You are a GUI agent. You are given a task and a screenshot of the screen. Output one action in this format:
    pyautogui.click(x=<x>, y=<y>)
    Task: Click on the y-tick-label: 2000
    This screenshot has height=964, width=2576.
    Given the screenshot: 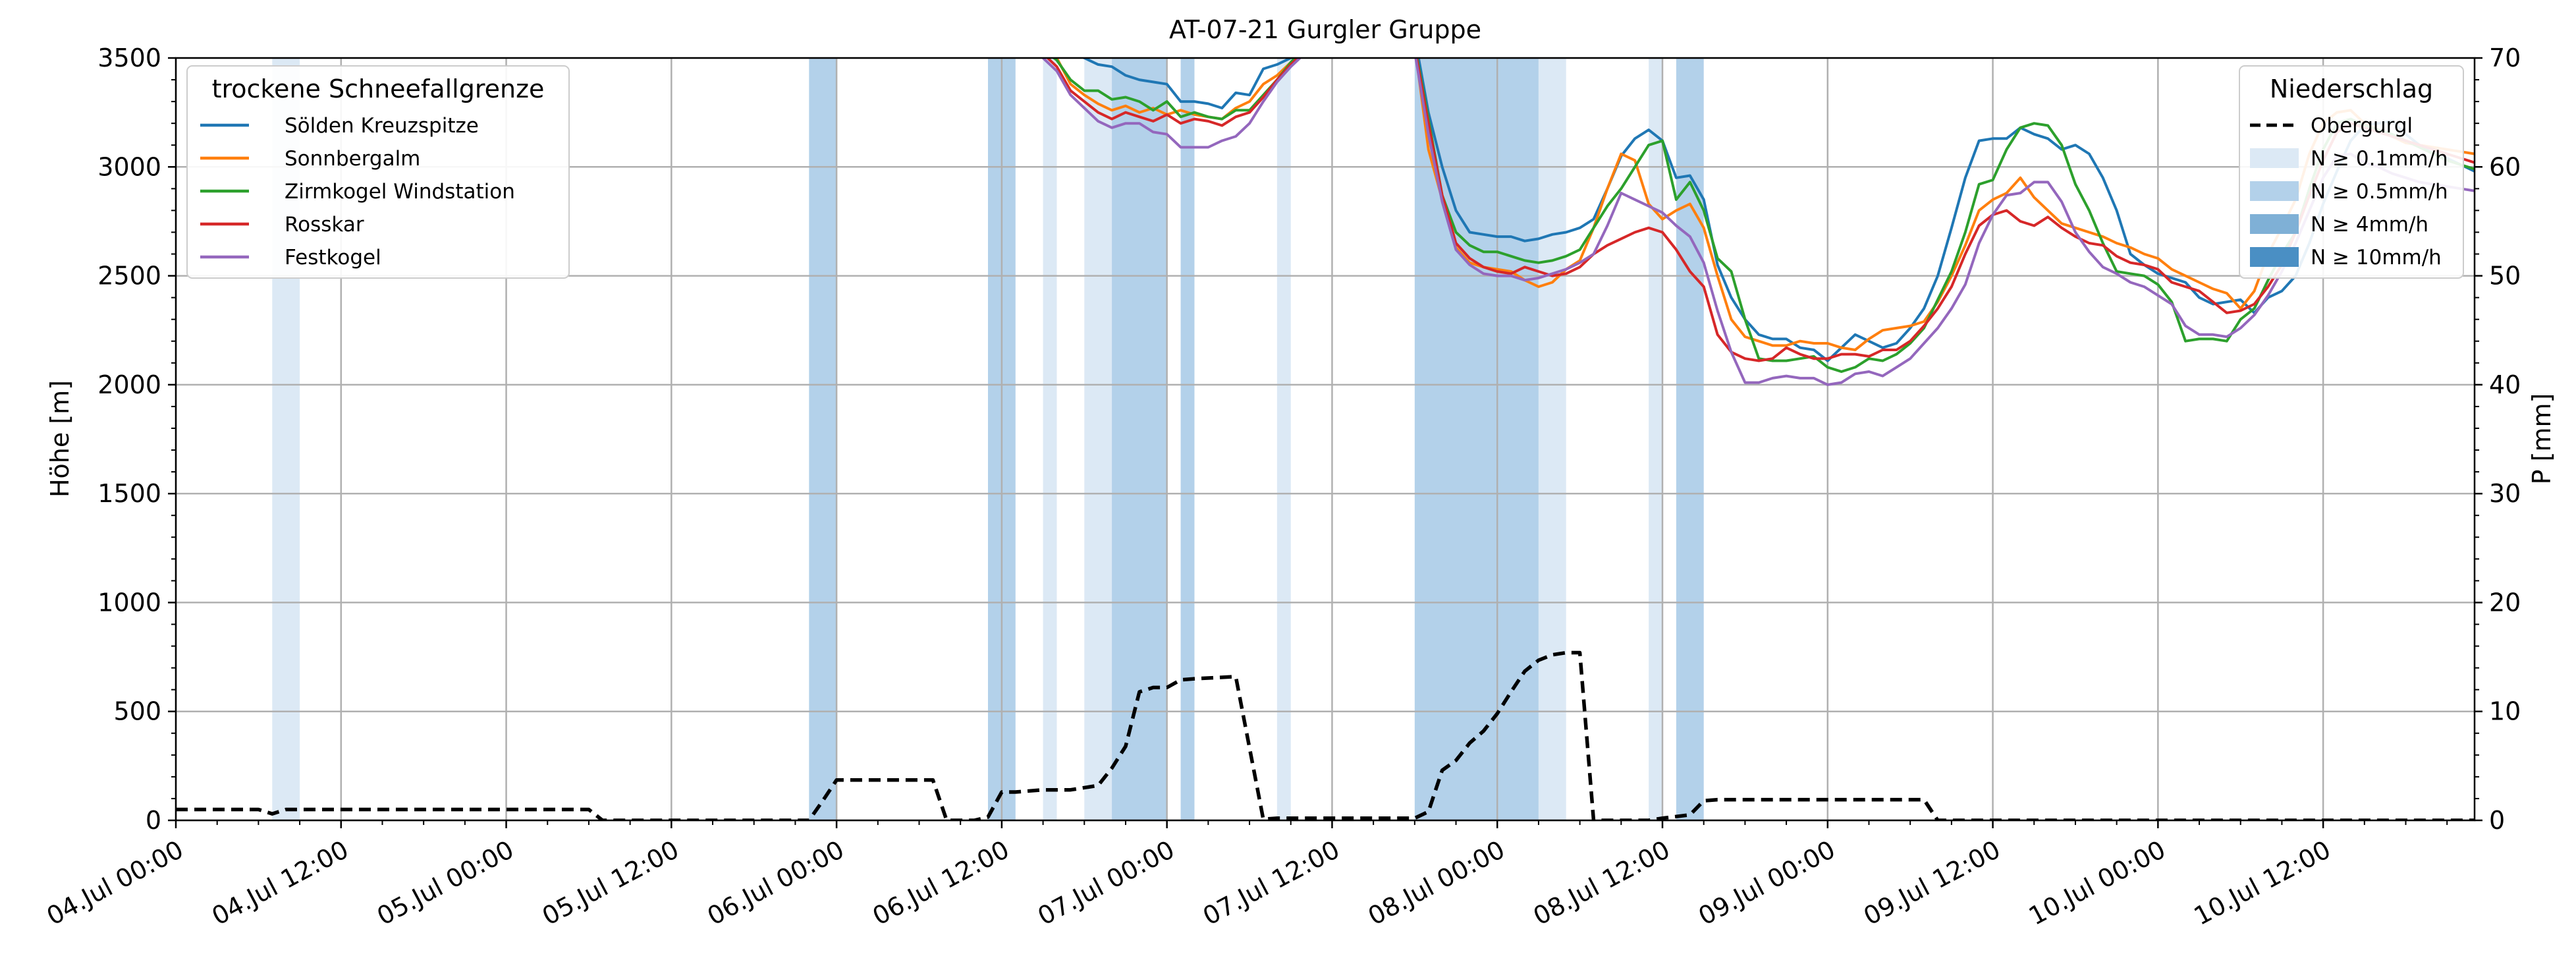 What is the action you would take?
    pyautogui.click(x=129, y=384)
    